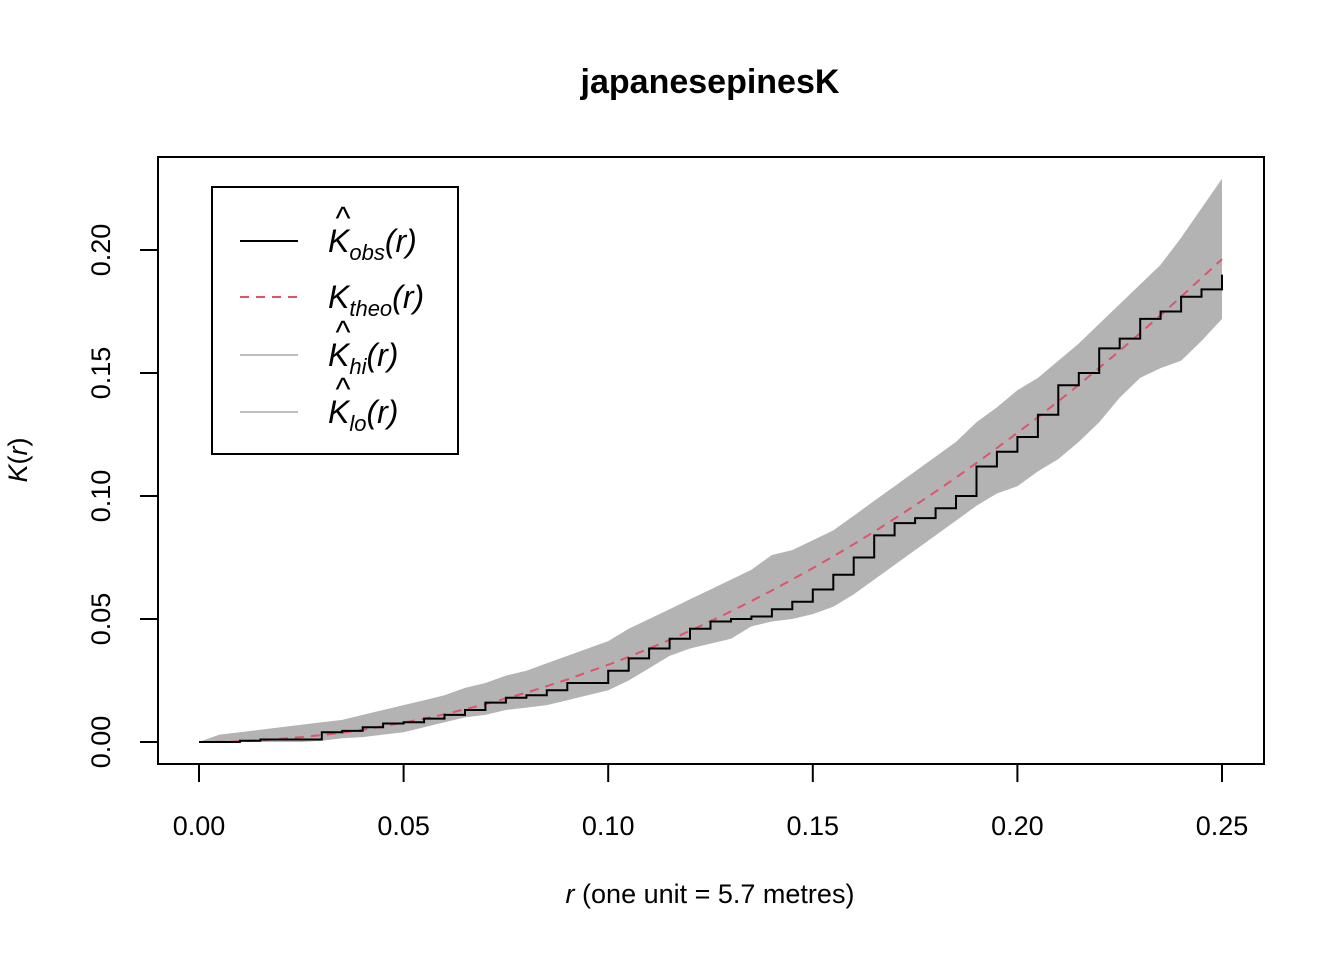 Image resolution: width=1344 pixels, height=960 pixels. I want to click on y-axis: 0.00 0.05 0.10 0.15 0.20, so click(122, 496).